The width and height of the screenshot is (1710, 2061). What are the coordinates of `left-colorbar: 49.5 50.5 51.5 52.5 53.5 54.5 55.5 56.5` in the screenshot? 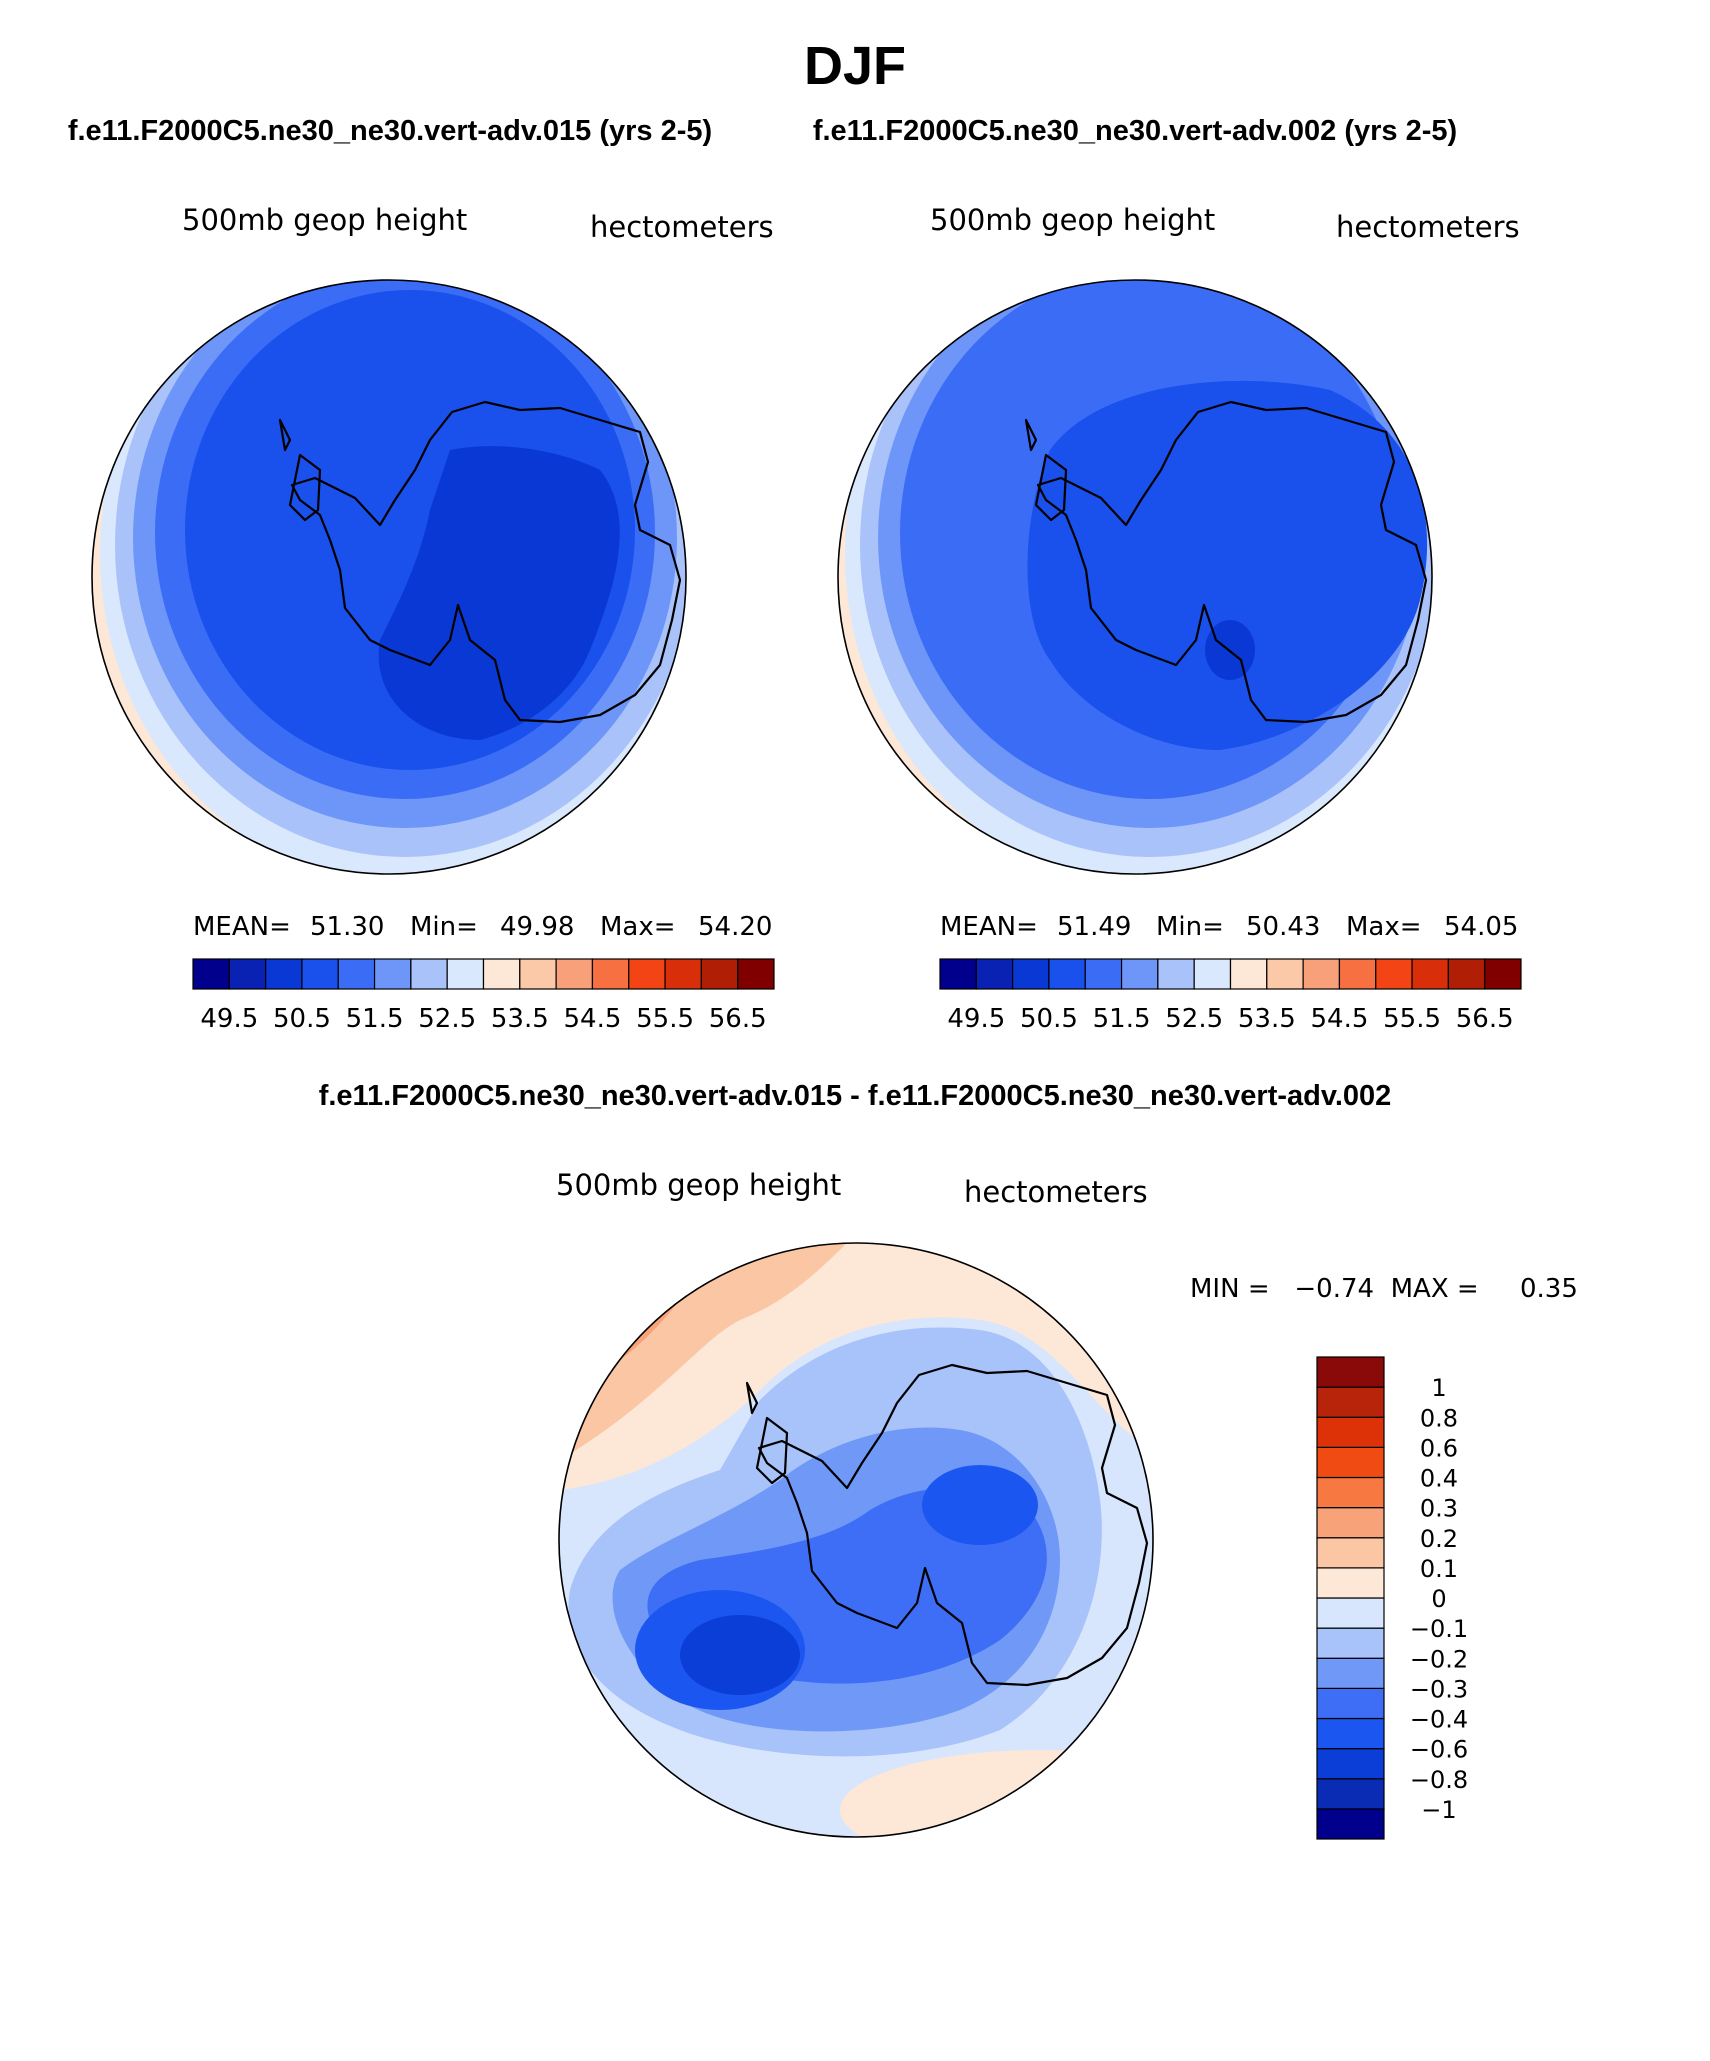 It's located at (483, 996).